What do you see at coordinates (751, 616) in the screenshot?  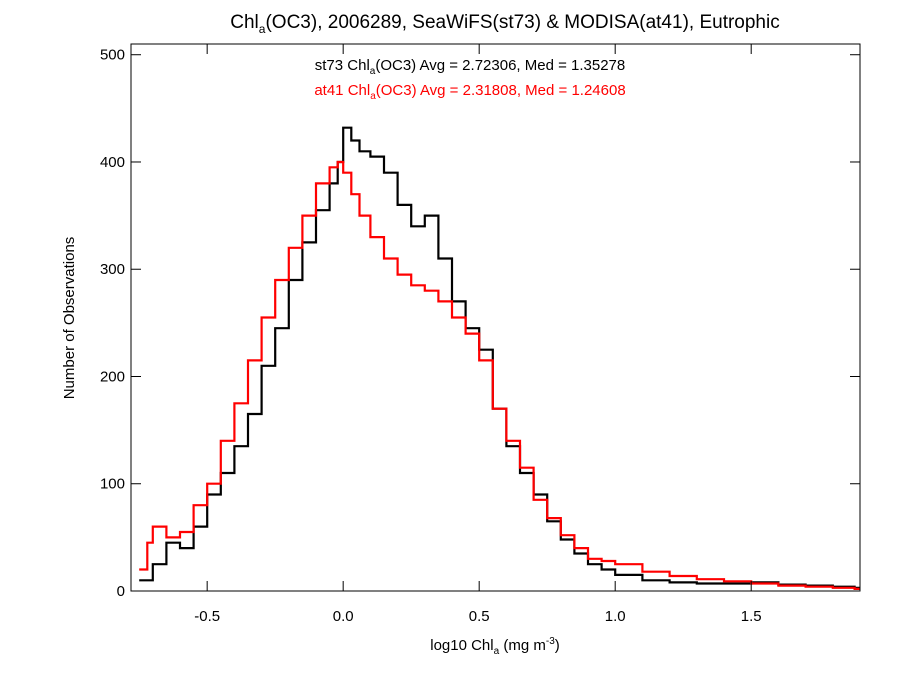 I see `x-tick-label: 1.5` at bounding box center [751, 616].